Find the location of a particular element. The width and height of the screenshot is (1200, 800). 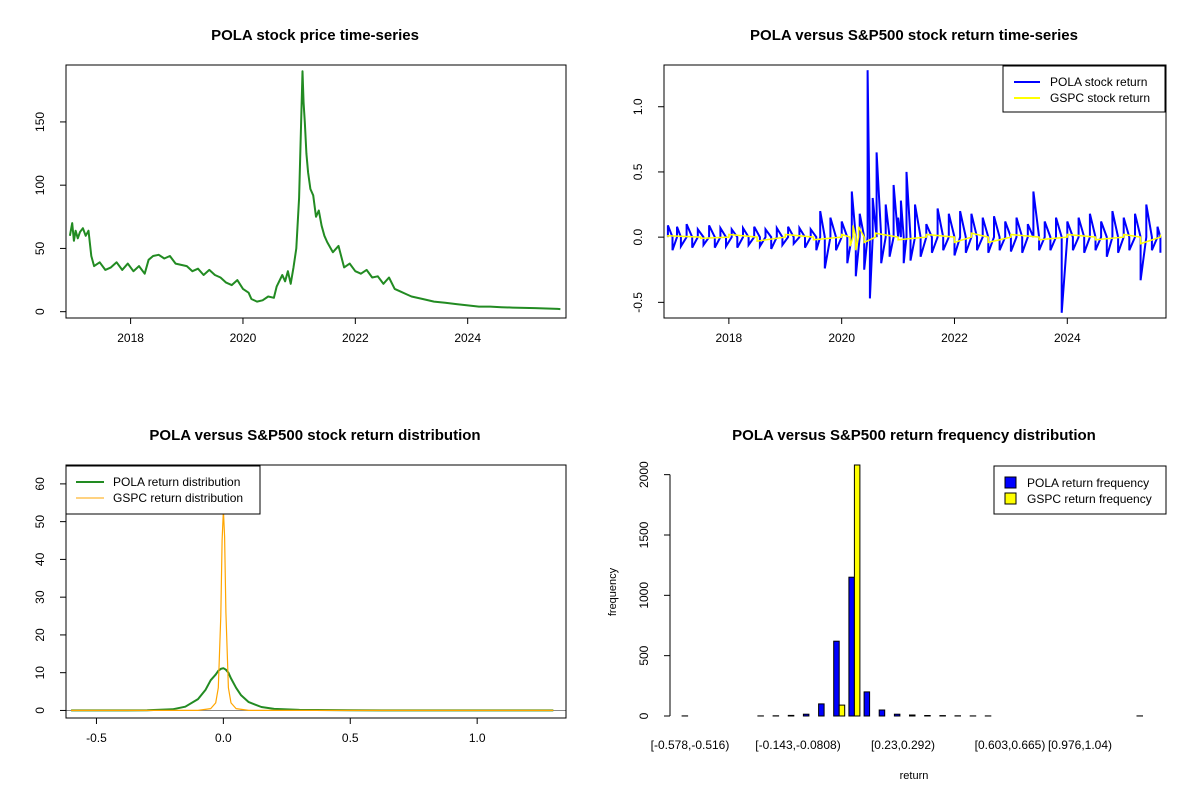

legend-gspc-frequency-label: GSPC return frequency is located at coordinates (1089, 499).